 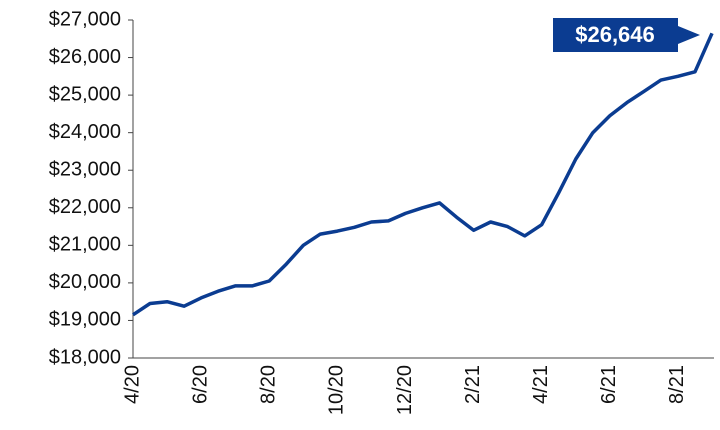 What do you see at coordinates (200, 384) in the screenshot?
I see `x-tick-label: 6/20` at bounding box center [200, 384].